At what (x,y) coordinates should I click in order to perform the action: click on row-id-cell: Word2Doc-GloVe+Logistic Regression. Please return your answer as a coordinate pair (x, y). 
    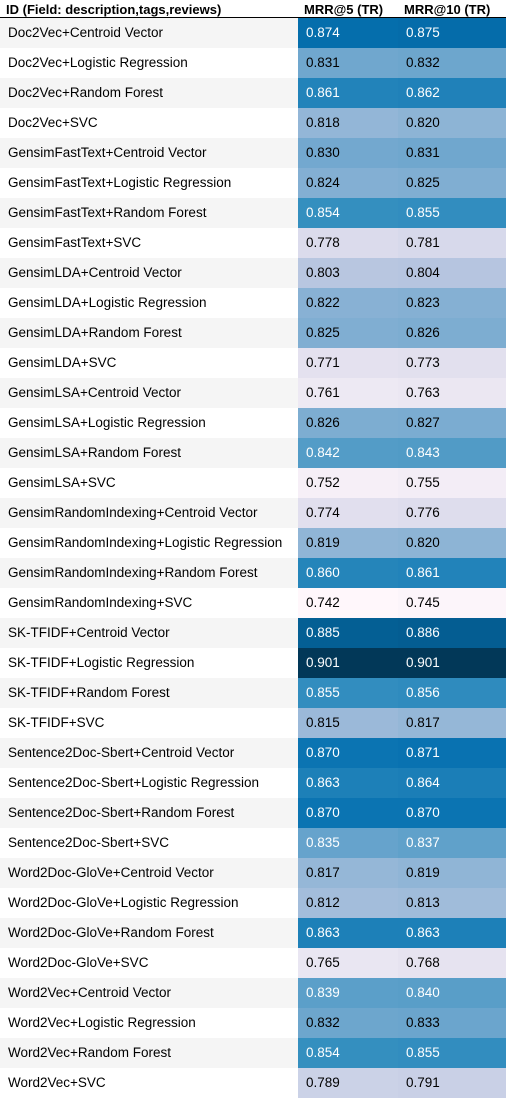
    Looking at the image, I should click on (149, 903).